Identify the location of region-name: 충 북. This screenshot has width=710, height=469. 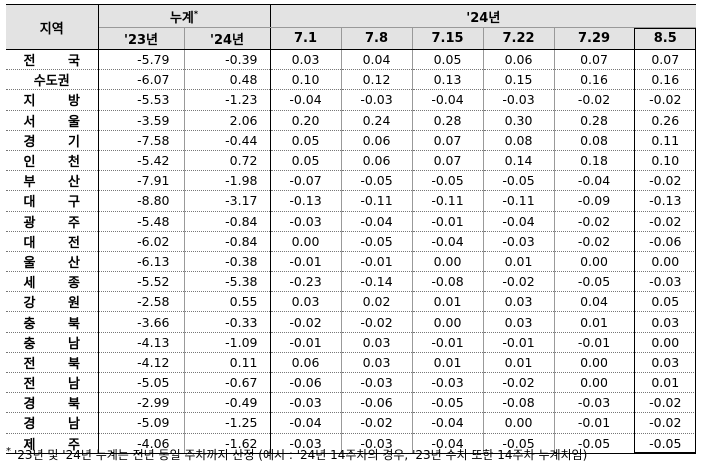
(58, 324).